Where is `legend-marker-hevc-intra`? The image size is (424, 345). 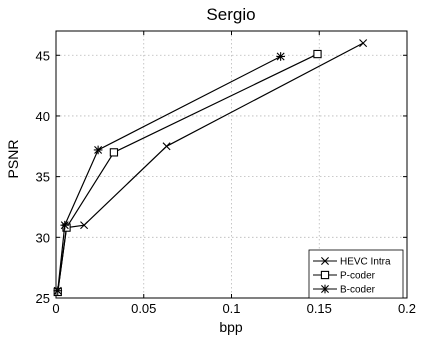
legend-marker-hevc-intra is located at coordinates (325, 261).